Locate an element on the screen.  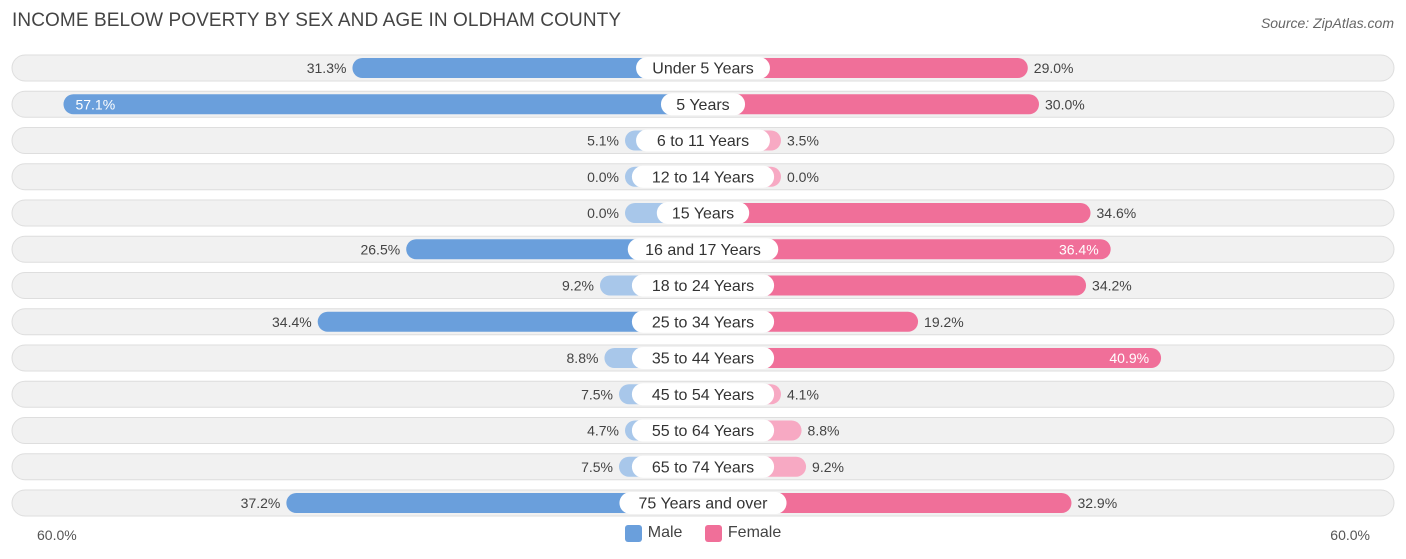
female-value-label: 40.9% is located at coordinates (1129, 358).